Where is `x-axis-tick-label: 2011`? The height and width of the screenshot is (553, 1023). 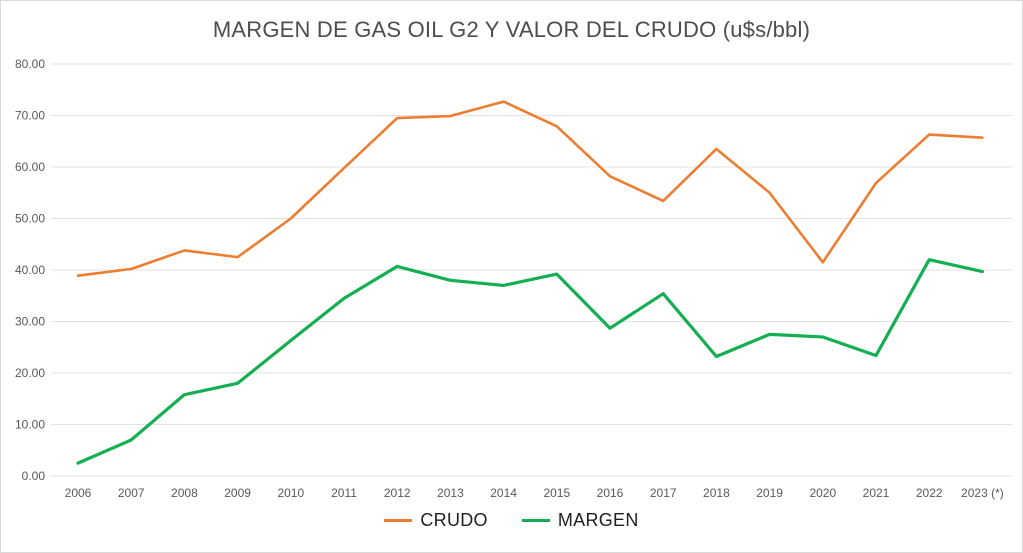 x-axis-tick-label: 2011 is located at coordinates (344, 493).